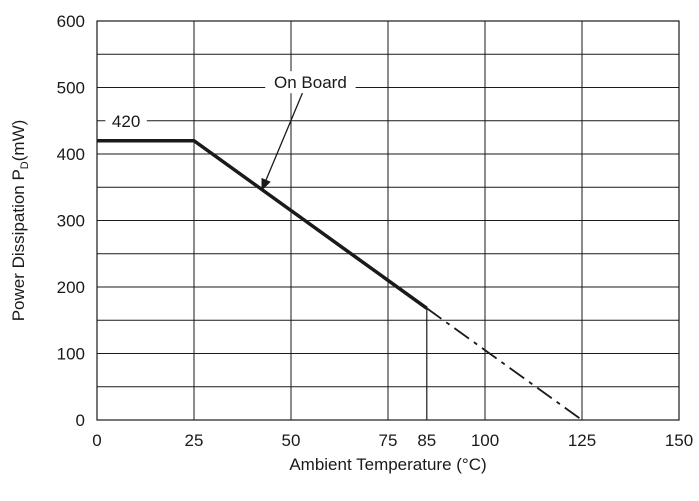 The image size is (699, 501). Describe the element at coordinates (96, 440) in the screenshot. I see `x-tick-label: 0` at that location.